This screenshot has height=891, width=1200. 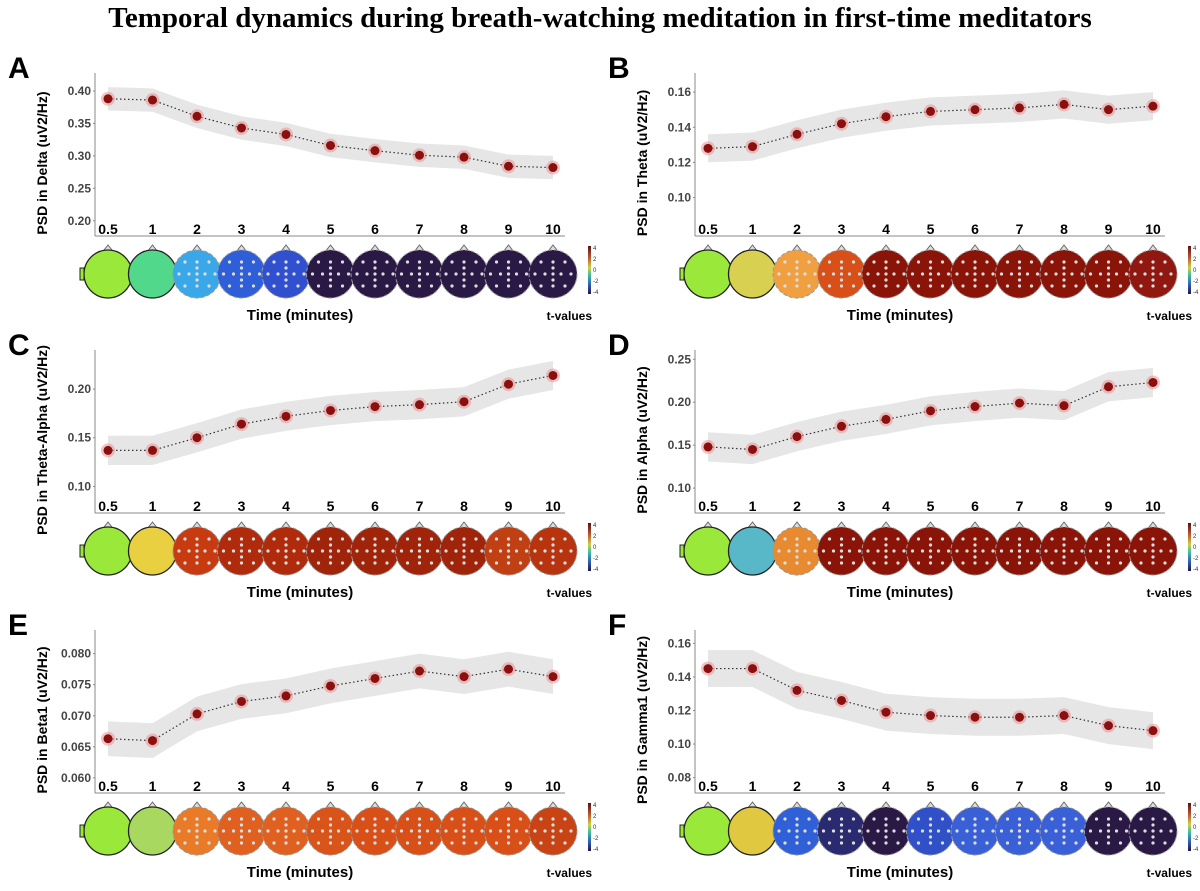 What do you see at coordinates (509, 786) in the screenshot?
I see `x-tick-label: 9` at bounding box center [509, 786].